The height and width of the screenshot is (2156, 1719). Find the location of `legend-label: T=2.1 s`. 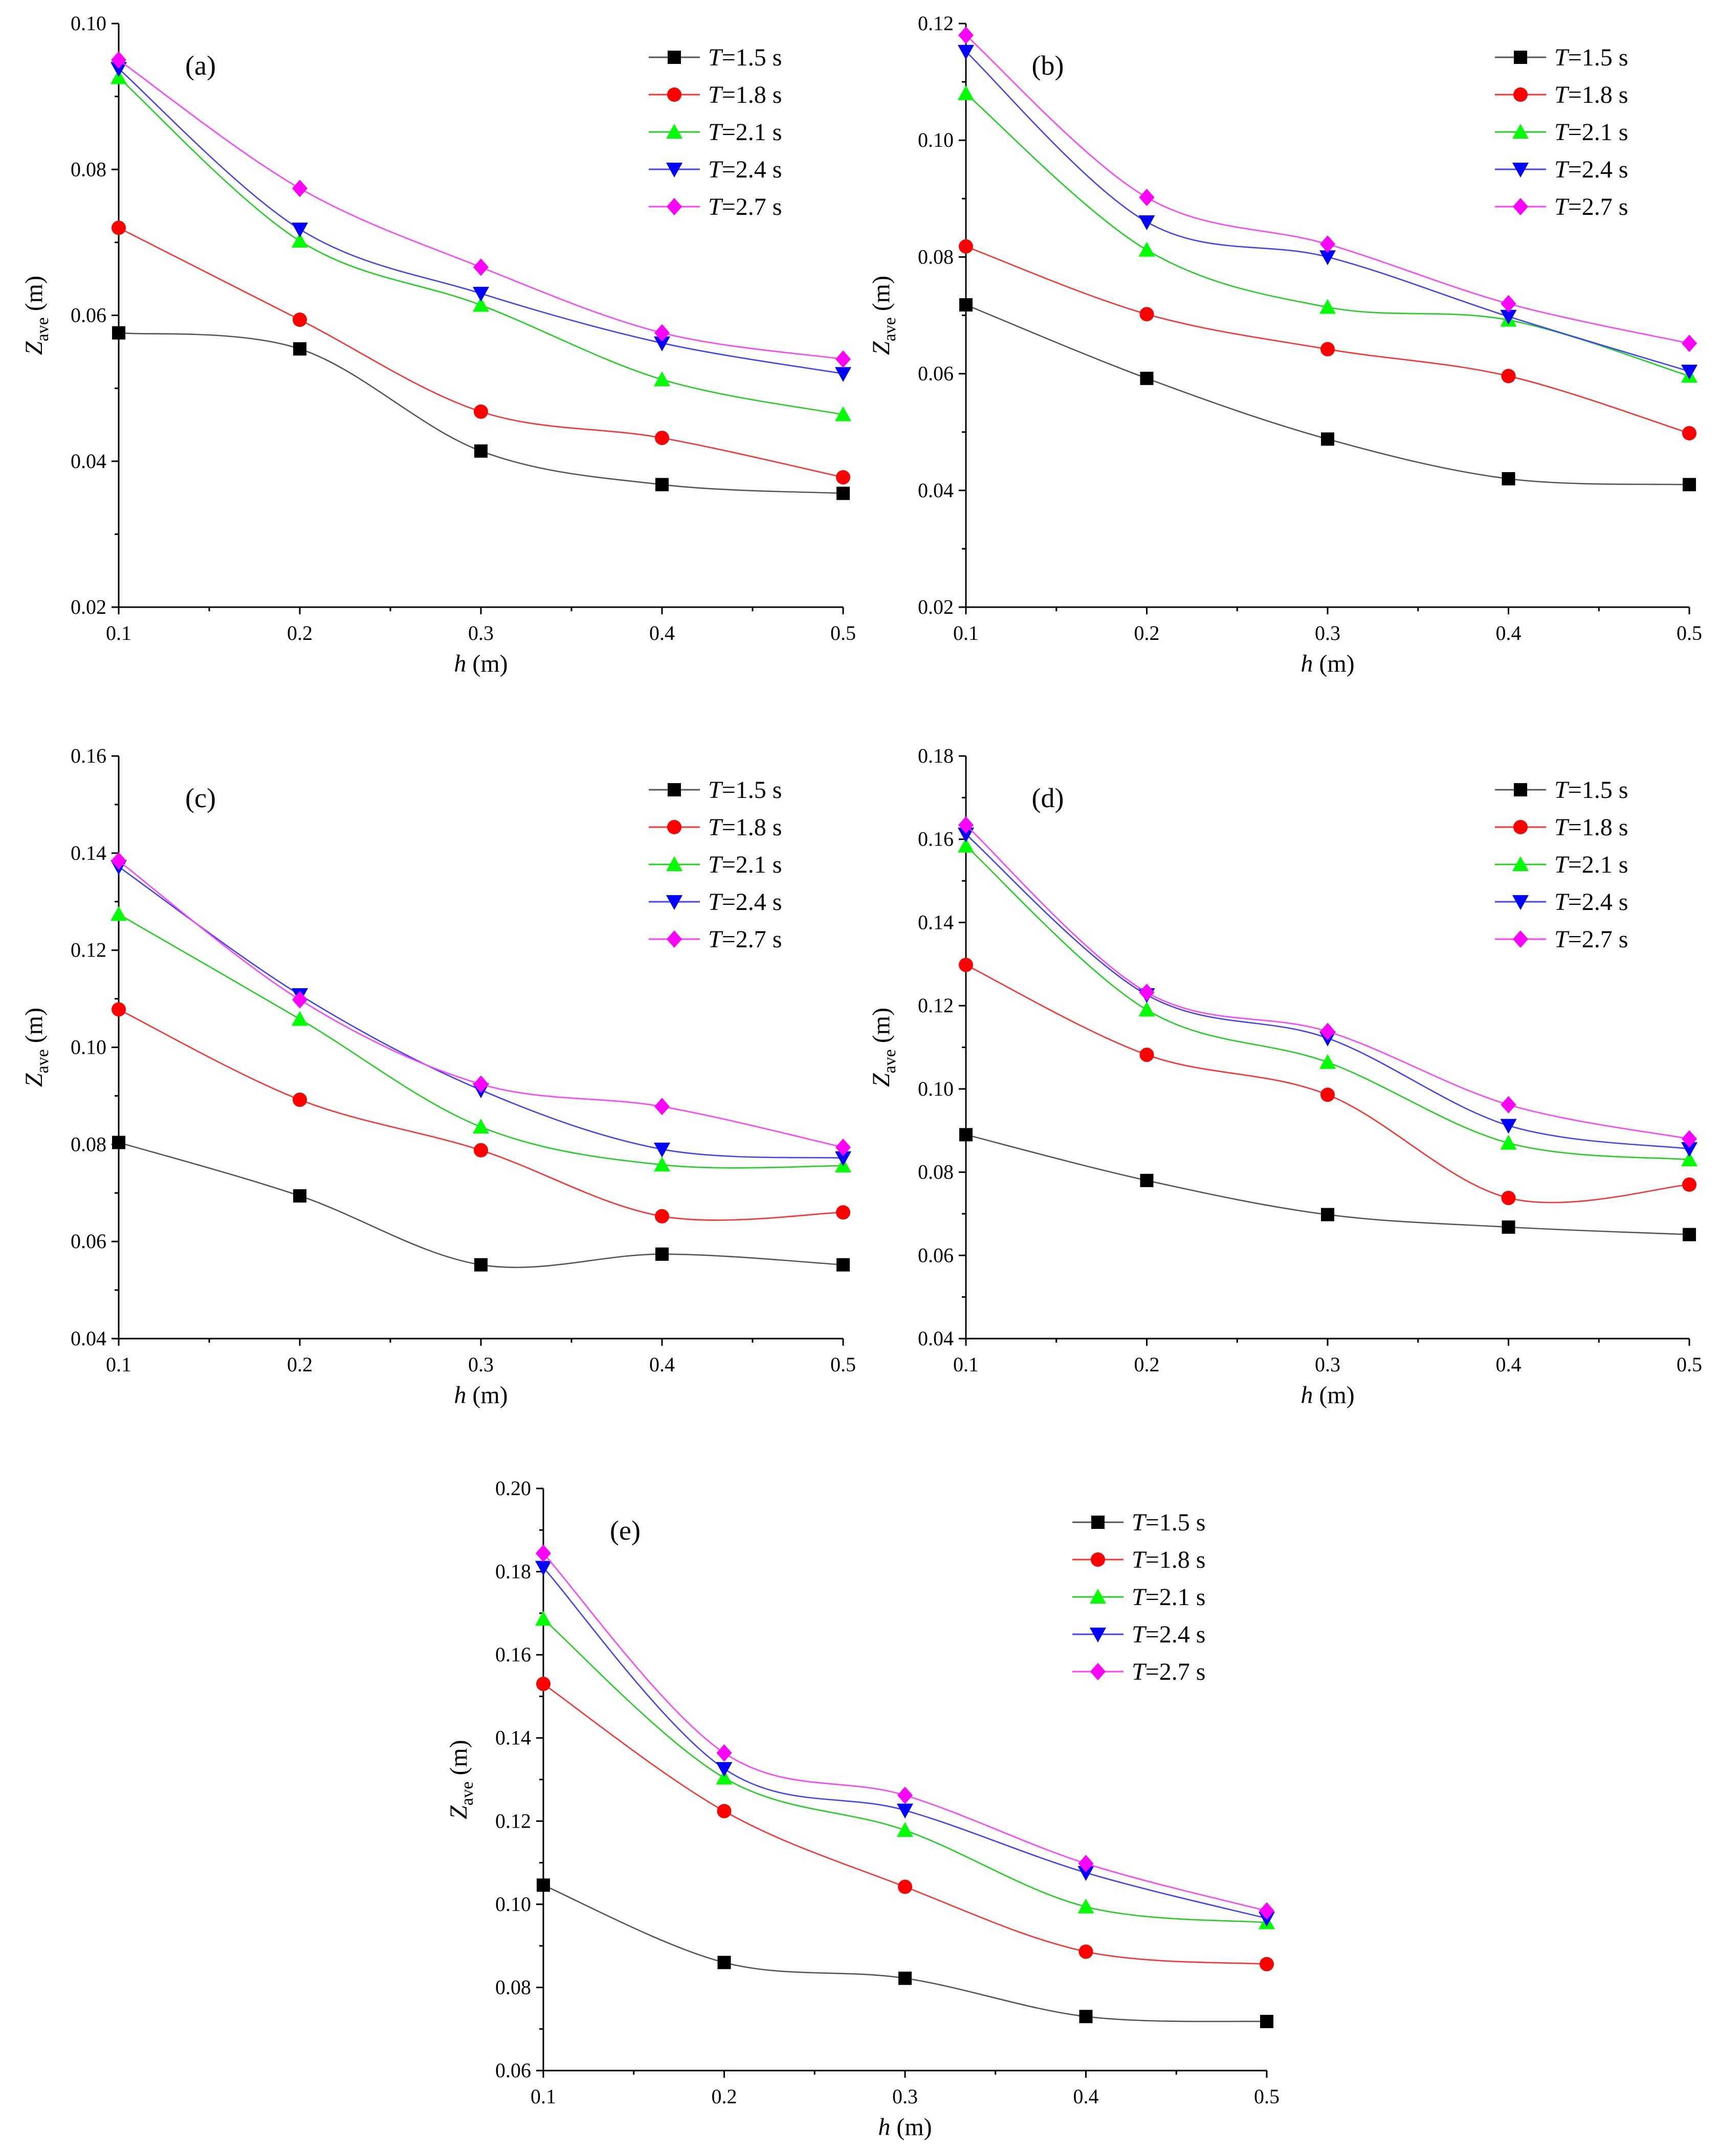

legend-label: T=2.1 s is located at coordinates (1591, 132).